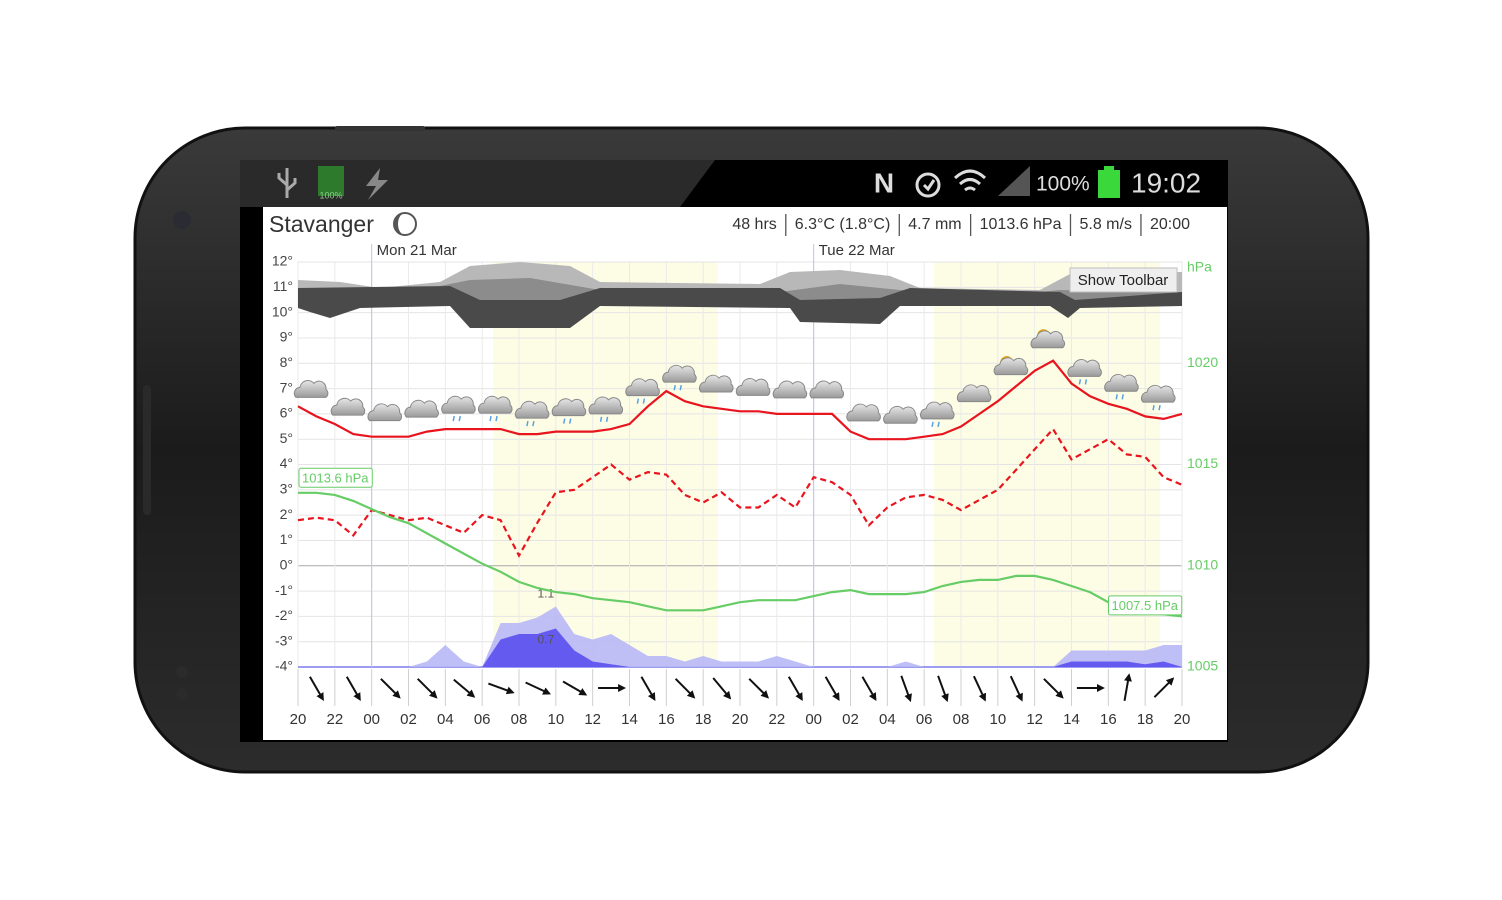 This screenshot has width=1502, height=900. I want to click on phone-speaker, so click(147, 450).